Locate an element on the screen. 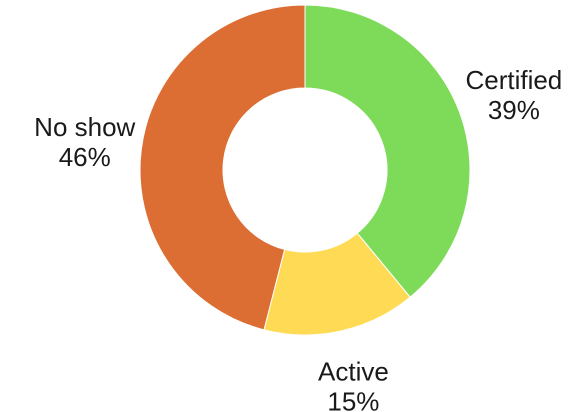 The image size is (585, 412). slice-percent-certified: 39% is located at coordinates (514, 110).